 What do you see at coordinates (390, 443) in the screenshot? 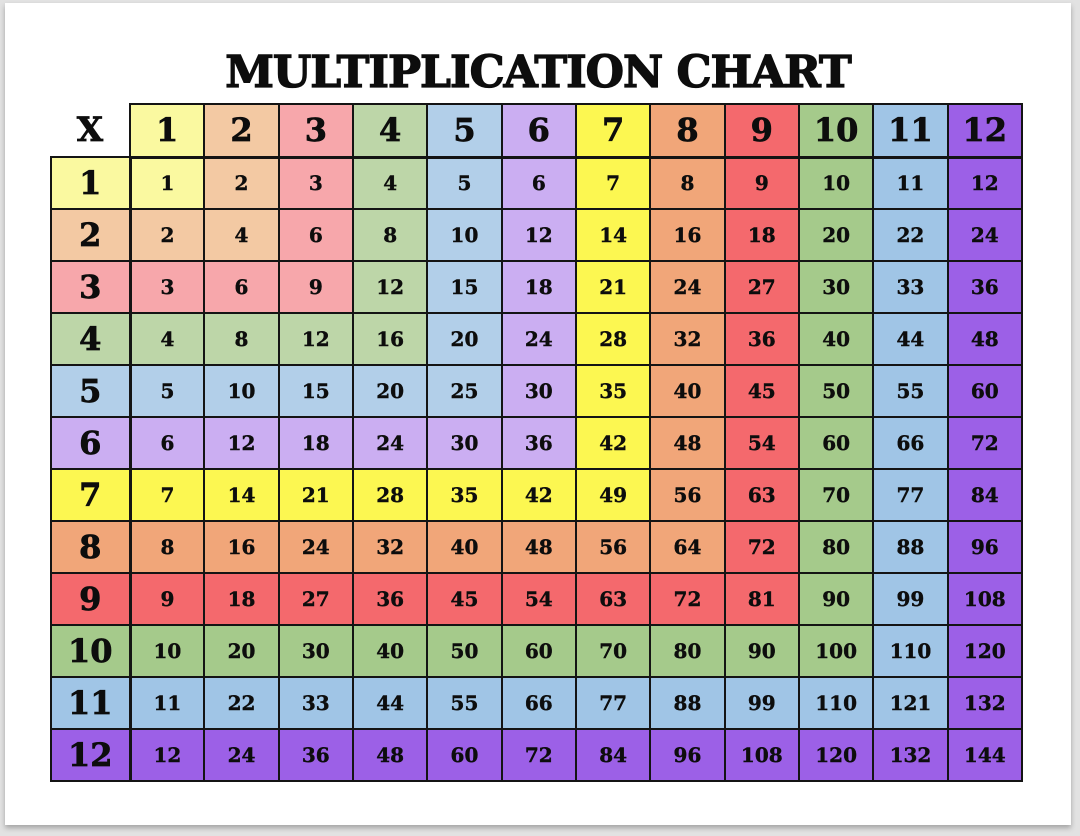
I see `cell-6x4: 24` at bounding box center [390, 443].